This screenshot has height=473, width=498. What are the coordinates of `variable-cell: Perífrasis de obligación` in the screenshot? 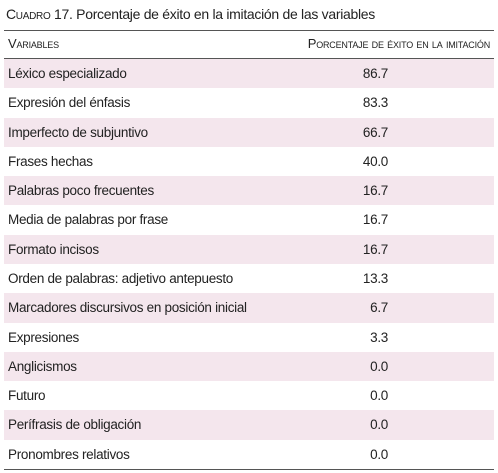 It's located at (75, 425).